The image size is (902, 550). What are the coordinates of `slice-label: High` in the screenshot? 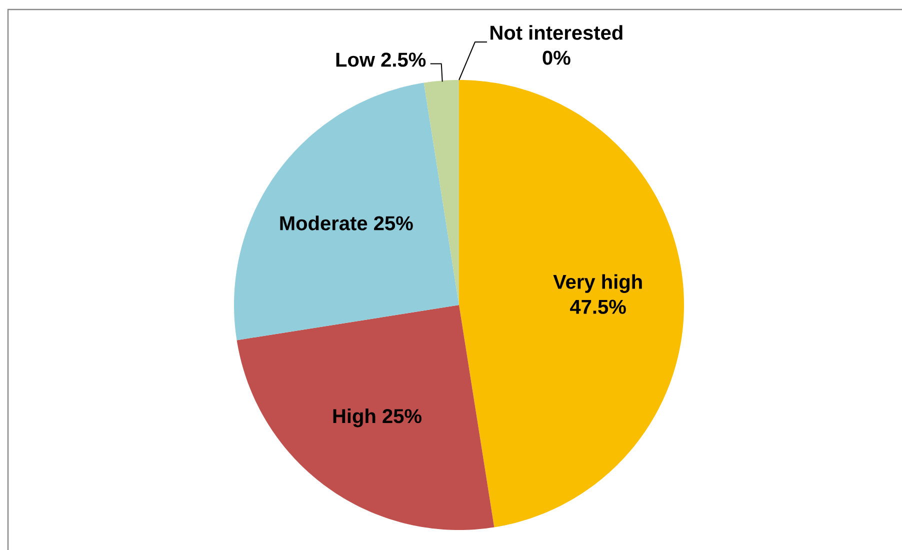 It's located at (354, 418).